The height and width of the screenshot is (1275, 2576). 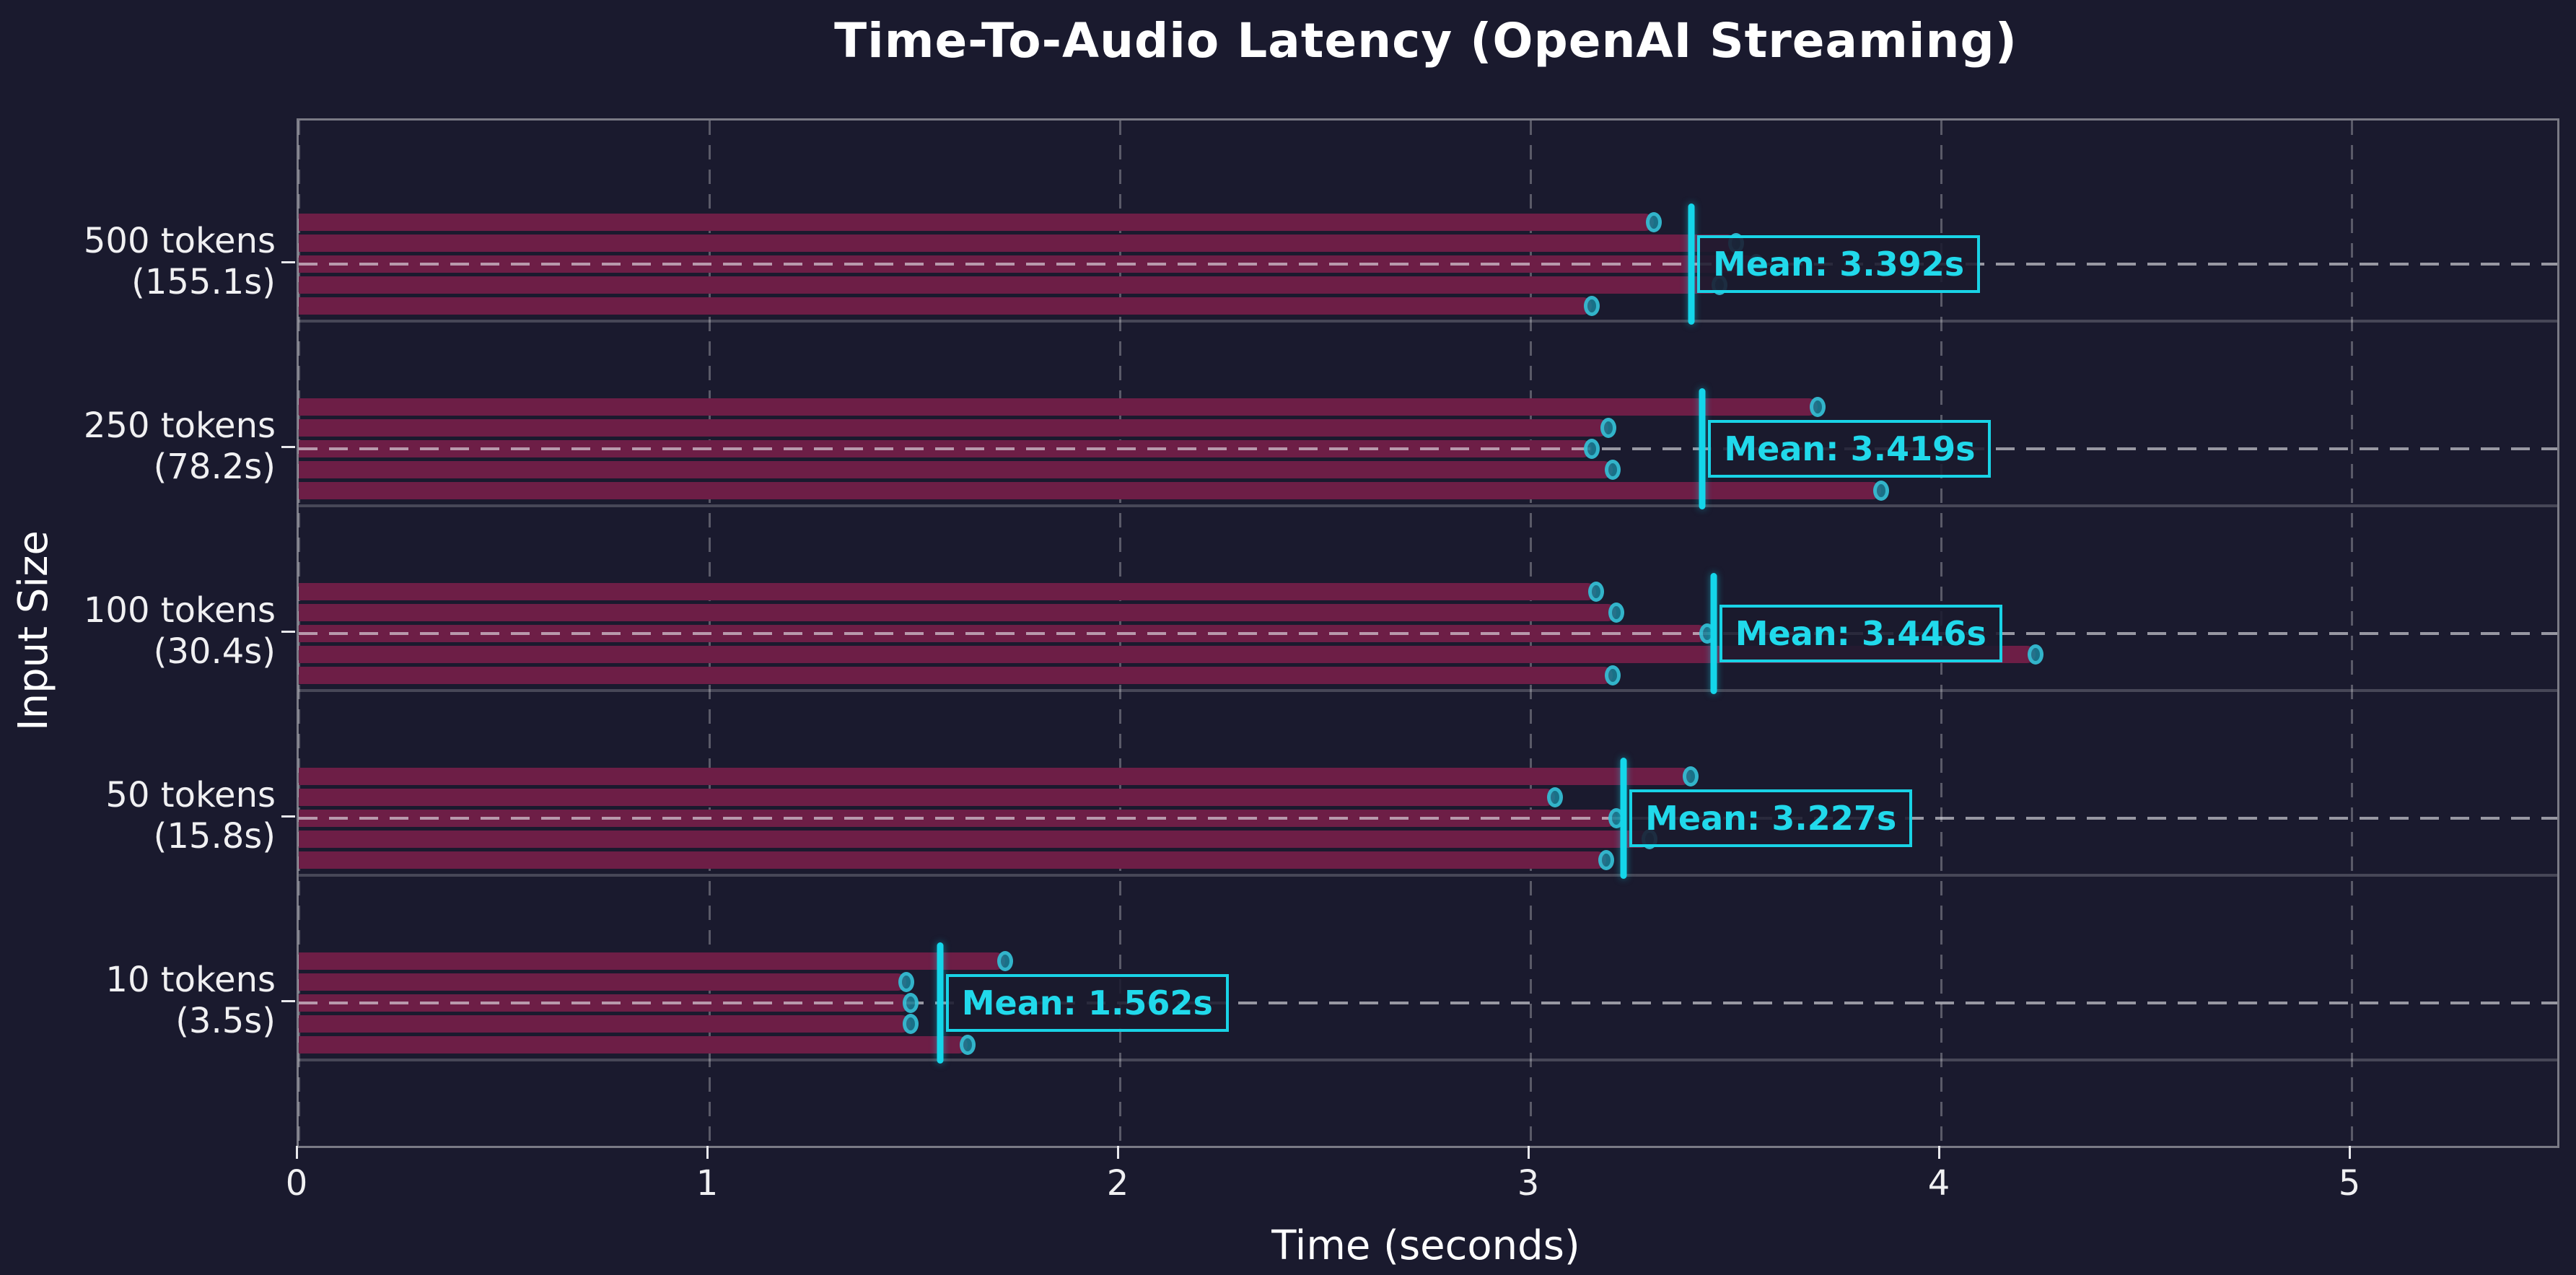 I want to click on mean-label: Mean: 1.562s, so click(x=1087, y=1003).